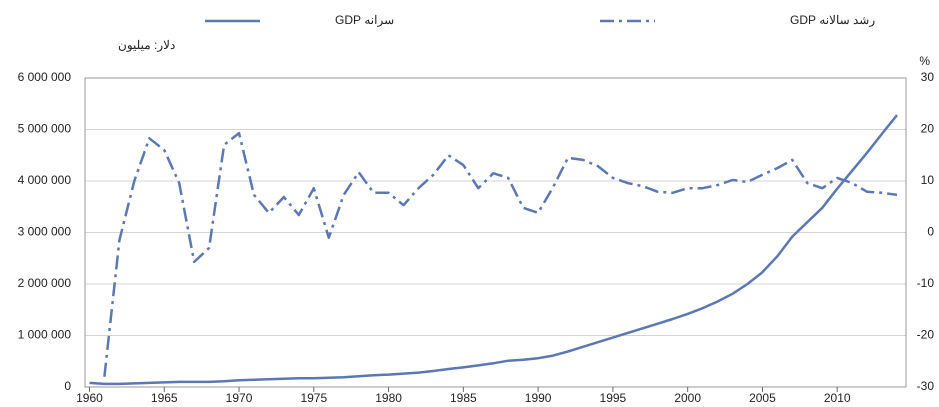 This screenshot has width=939, height=407. What do you see at coordinates (388, 398) in the screenshot?
I see `x-tick-label: 1980` at bounding box center [388, 398].